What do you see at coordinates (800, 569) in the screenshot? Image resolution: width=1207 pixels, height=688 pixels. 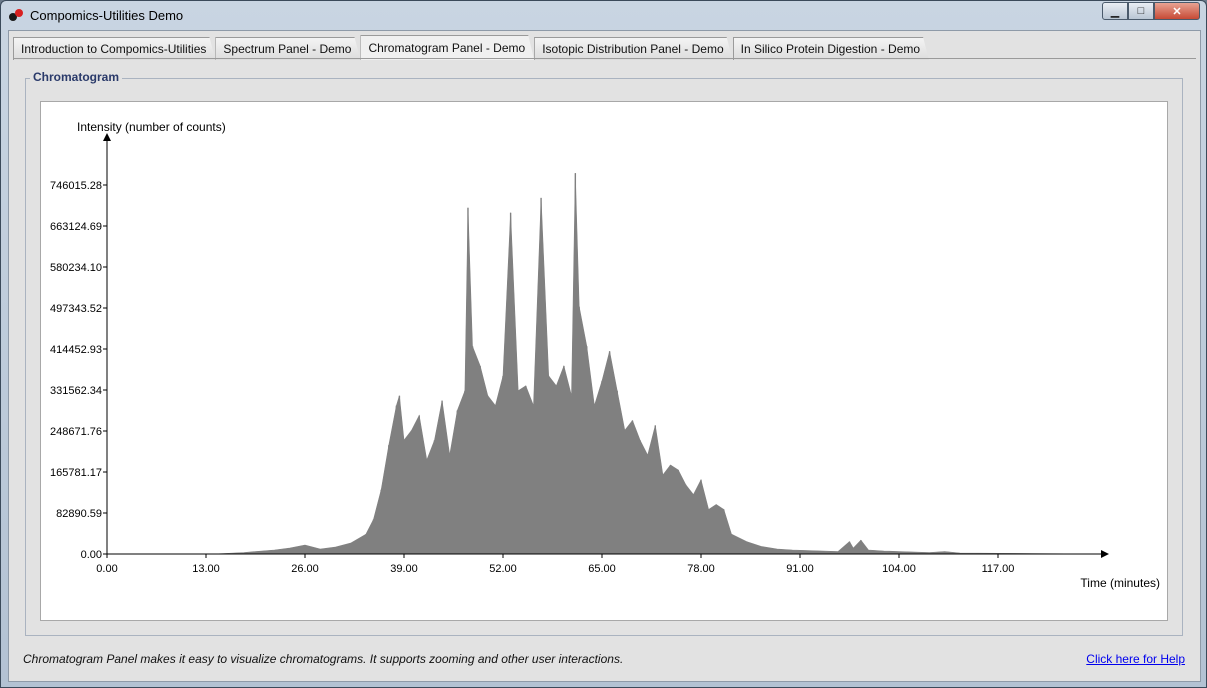 I see `x-tick-label: 91.00` at bounding box center [800, 569].